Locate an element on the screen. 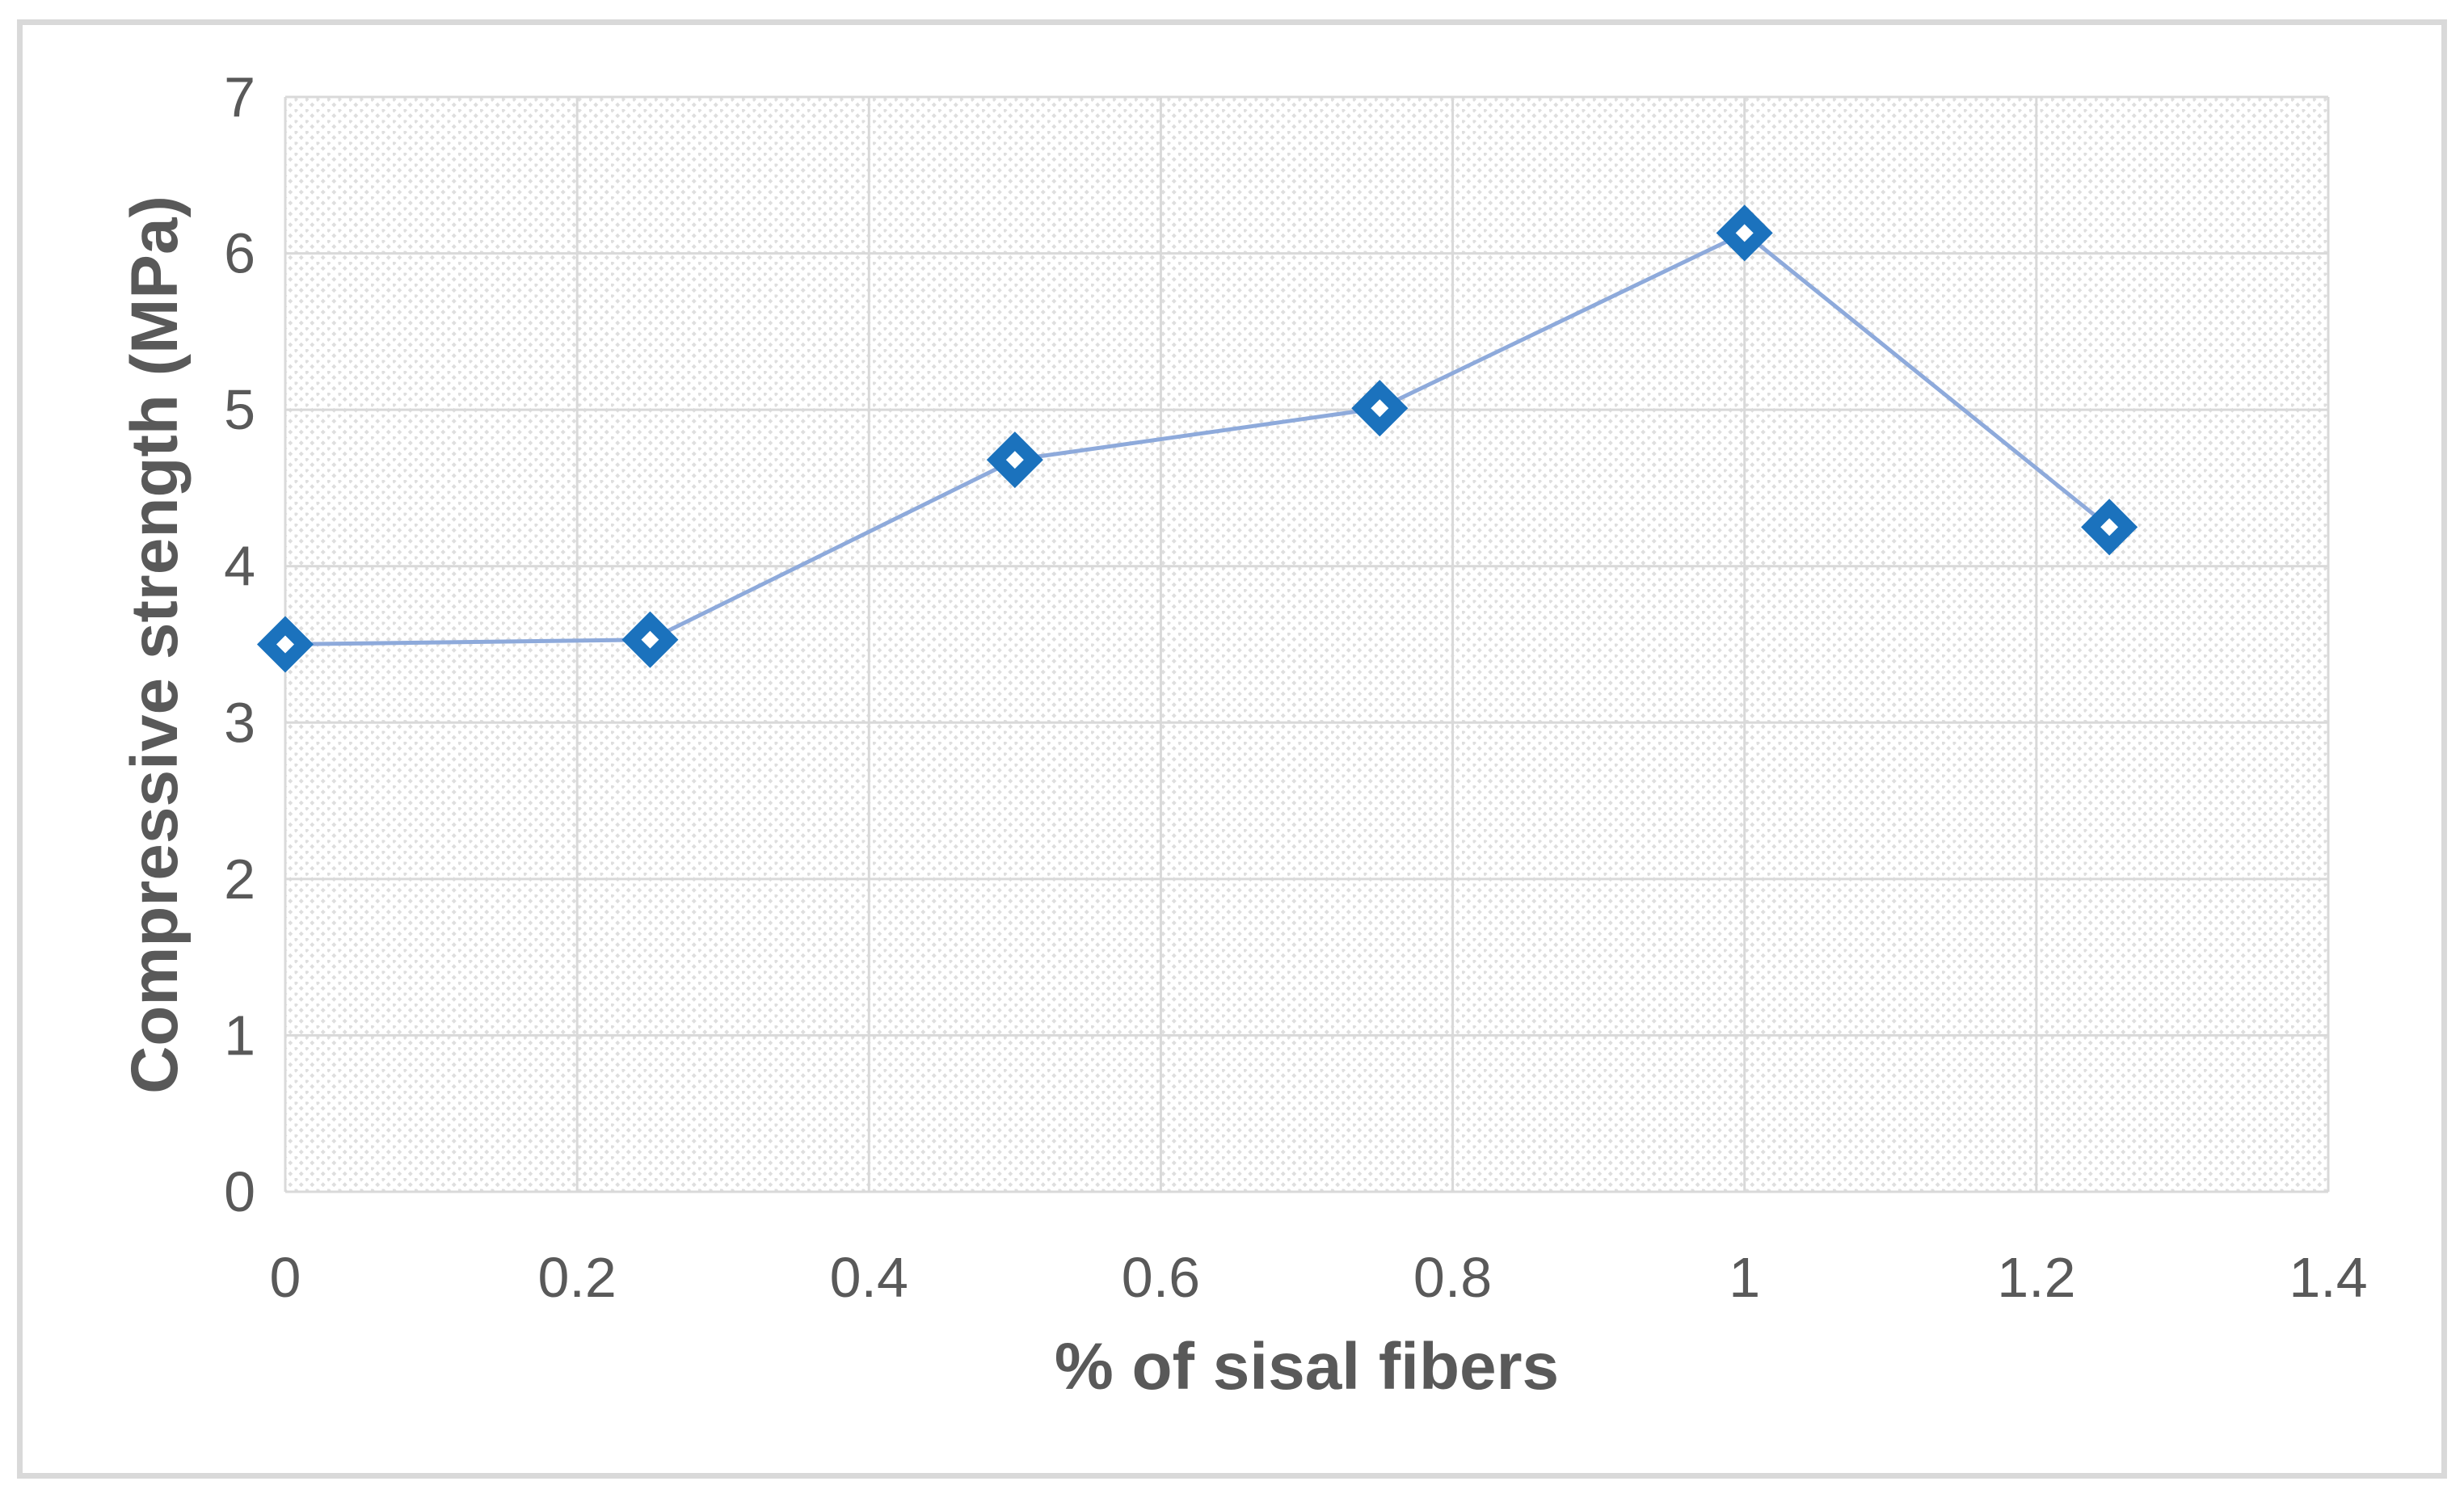 This screenshot has width=2464, height=1498. y-tick-label: 3 is located at coordinates (239, 722).